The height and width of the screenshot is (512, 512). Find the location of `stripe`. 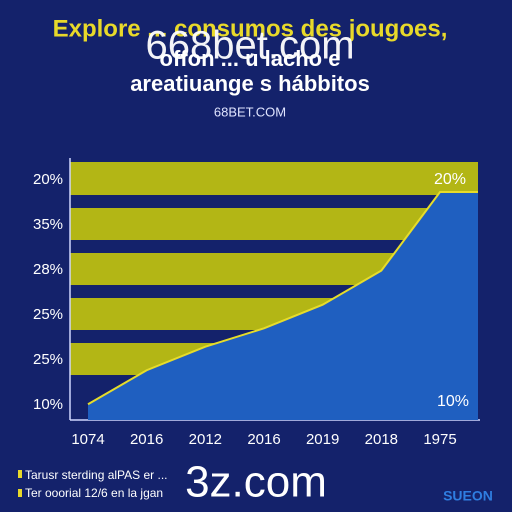

stripe is located at coordinates (274, 178).